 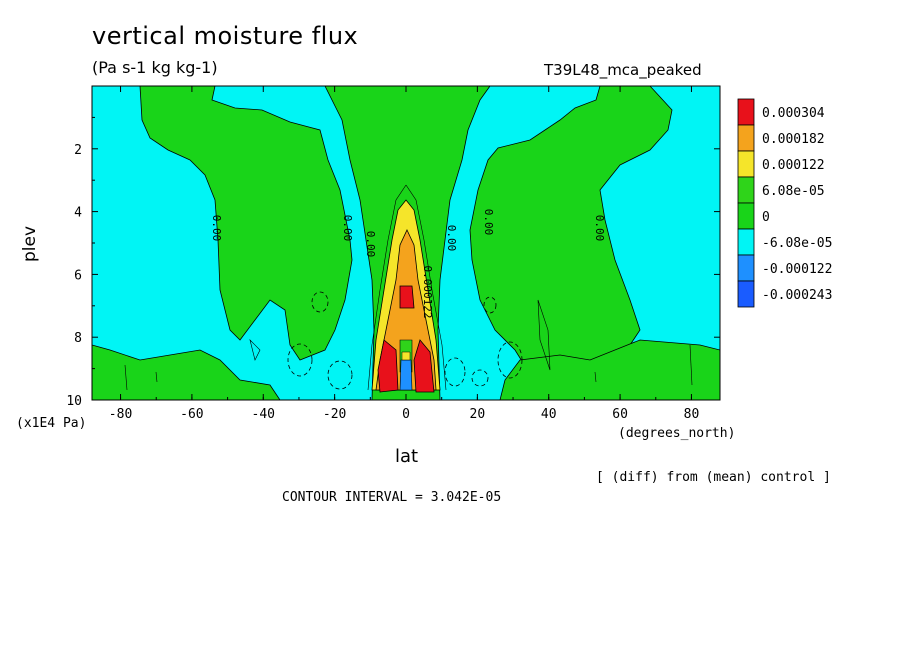 What do you see at coordinates (549, 414) in the screenshot?
I see `x-tick-label: 40` at bounding box center [549, 414].